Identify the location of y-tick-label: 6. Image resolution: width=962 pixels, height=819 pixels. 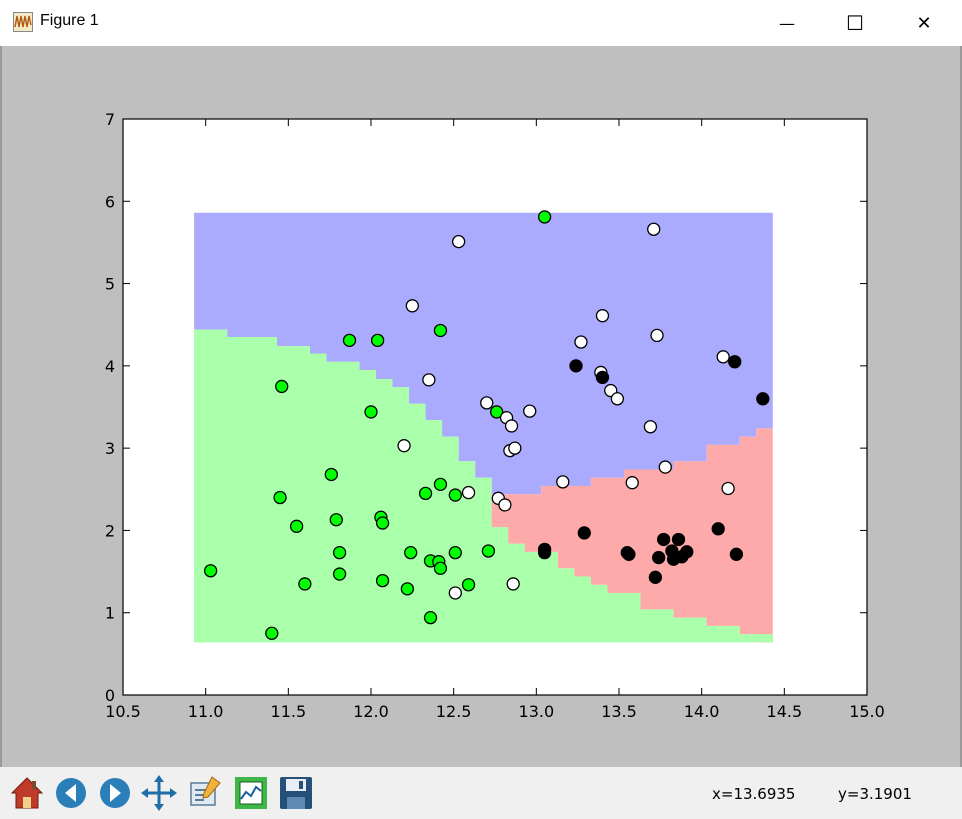
(110, 201).